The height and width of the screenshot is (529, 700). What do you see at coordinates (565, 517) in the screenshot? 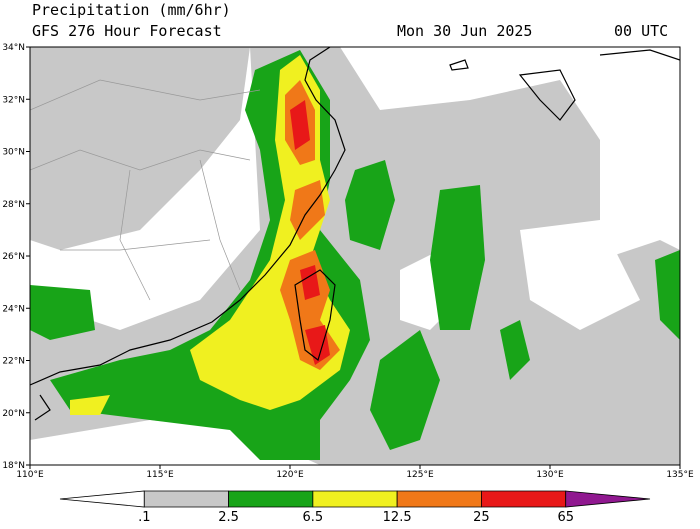
I see `colorbar-label: 65` at bounding box center [565, 517].